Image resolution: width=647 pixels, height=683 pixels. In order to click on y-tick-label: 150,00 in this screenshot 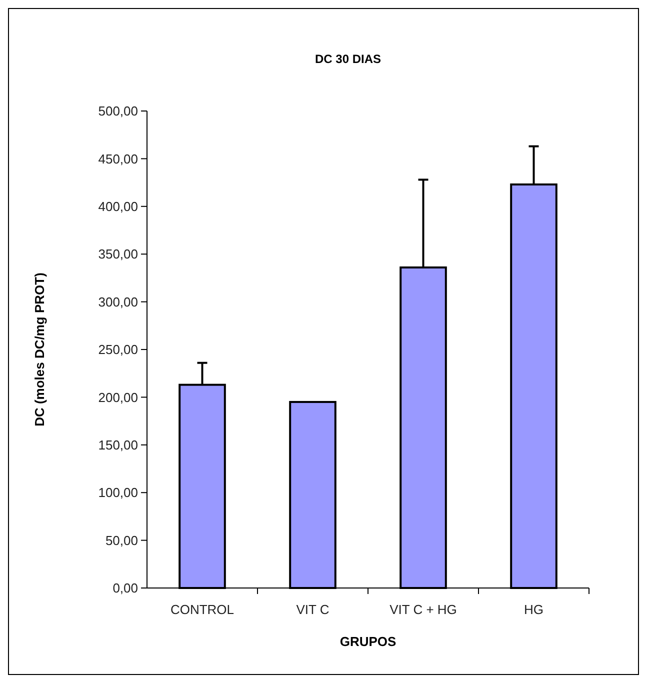, I will do `click(118, 444)`.